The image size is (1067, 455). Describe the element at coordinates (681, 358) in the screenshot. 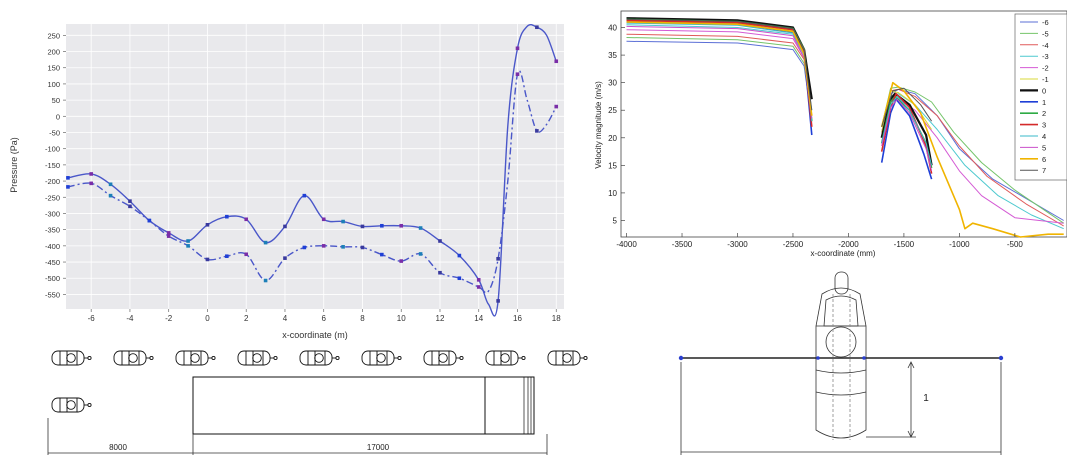

I see `ground-point-left` at that location.